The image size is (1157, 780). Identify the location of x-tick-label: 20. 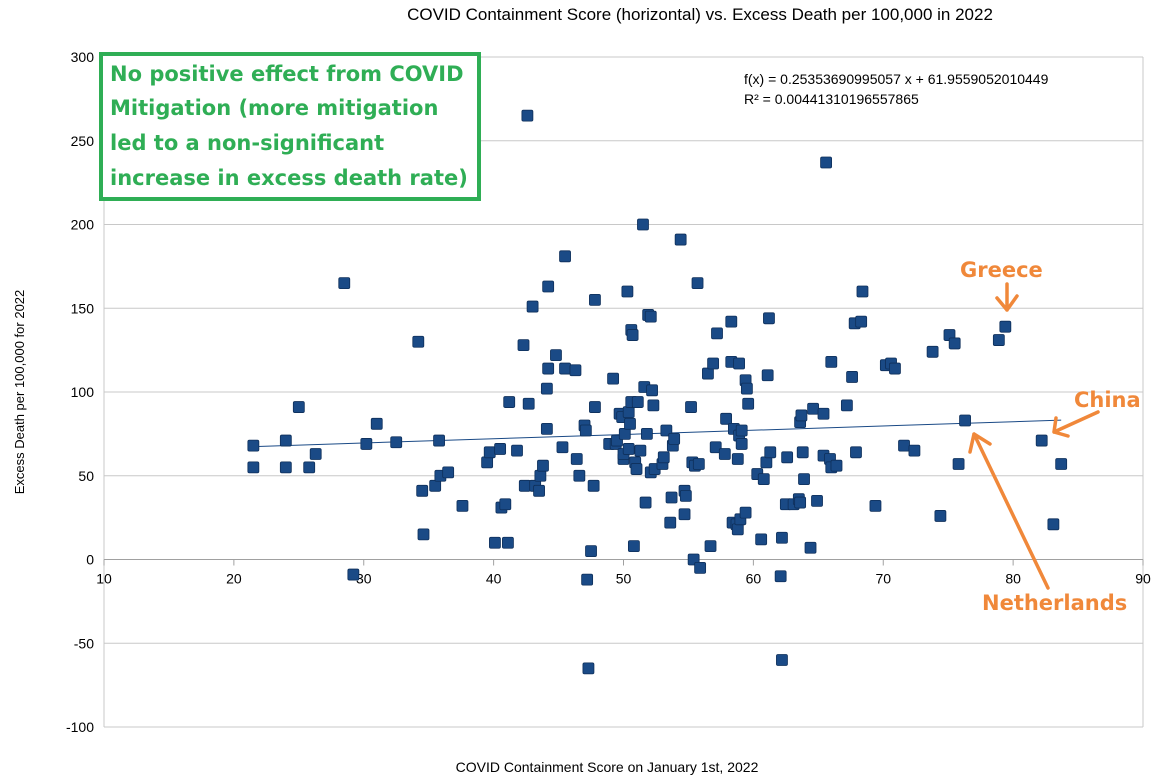
(234, 579).